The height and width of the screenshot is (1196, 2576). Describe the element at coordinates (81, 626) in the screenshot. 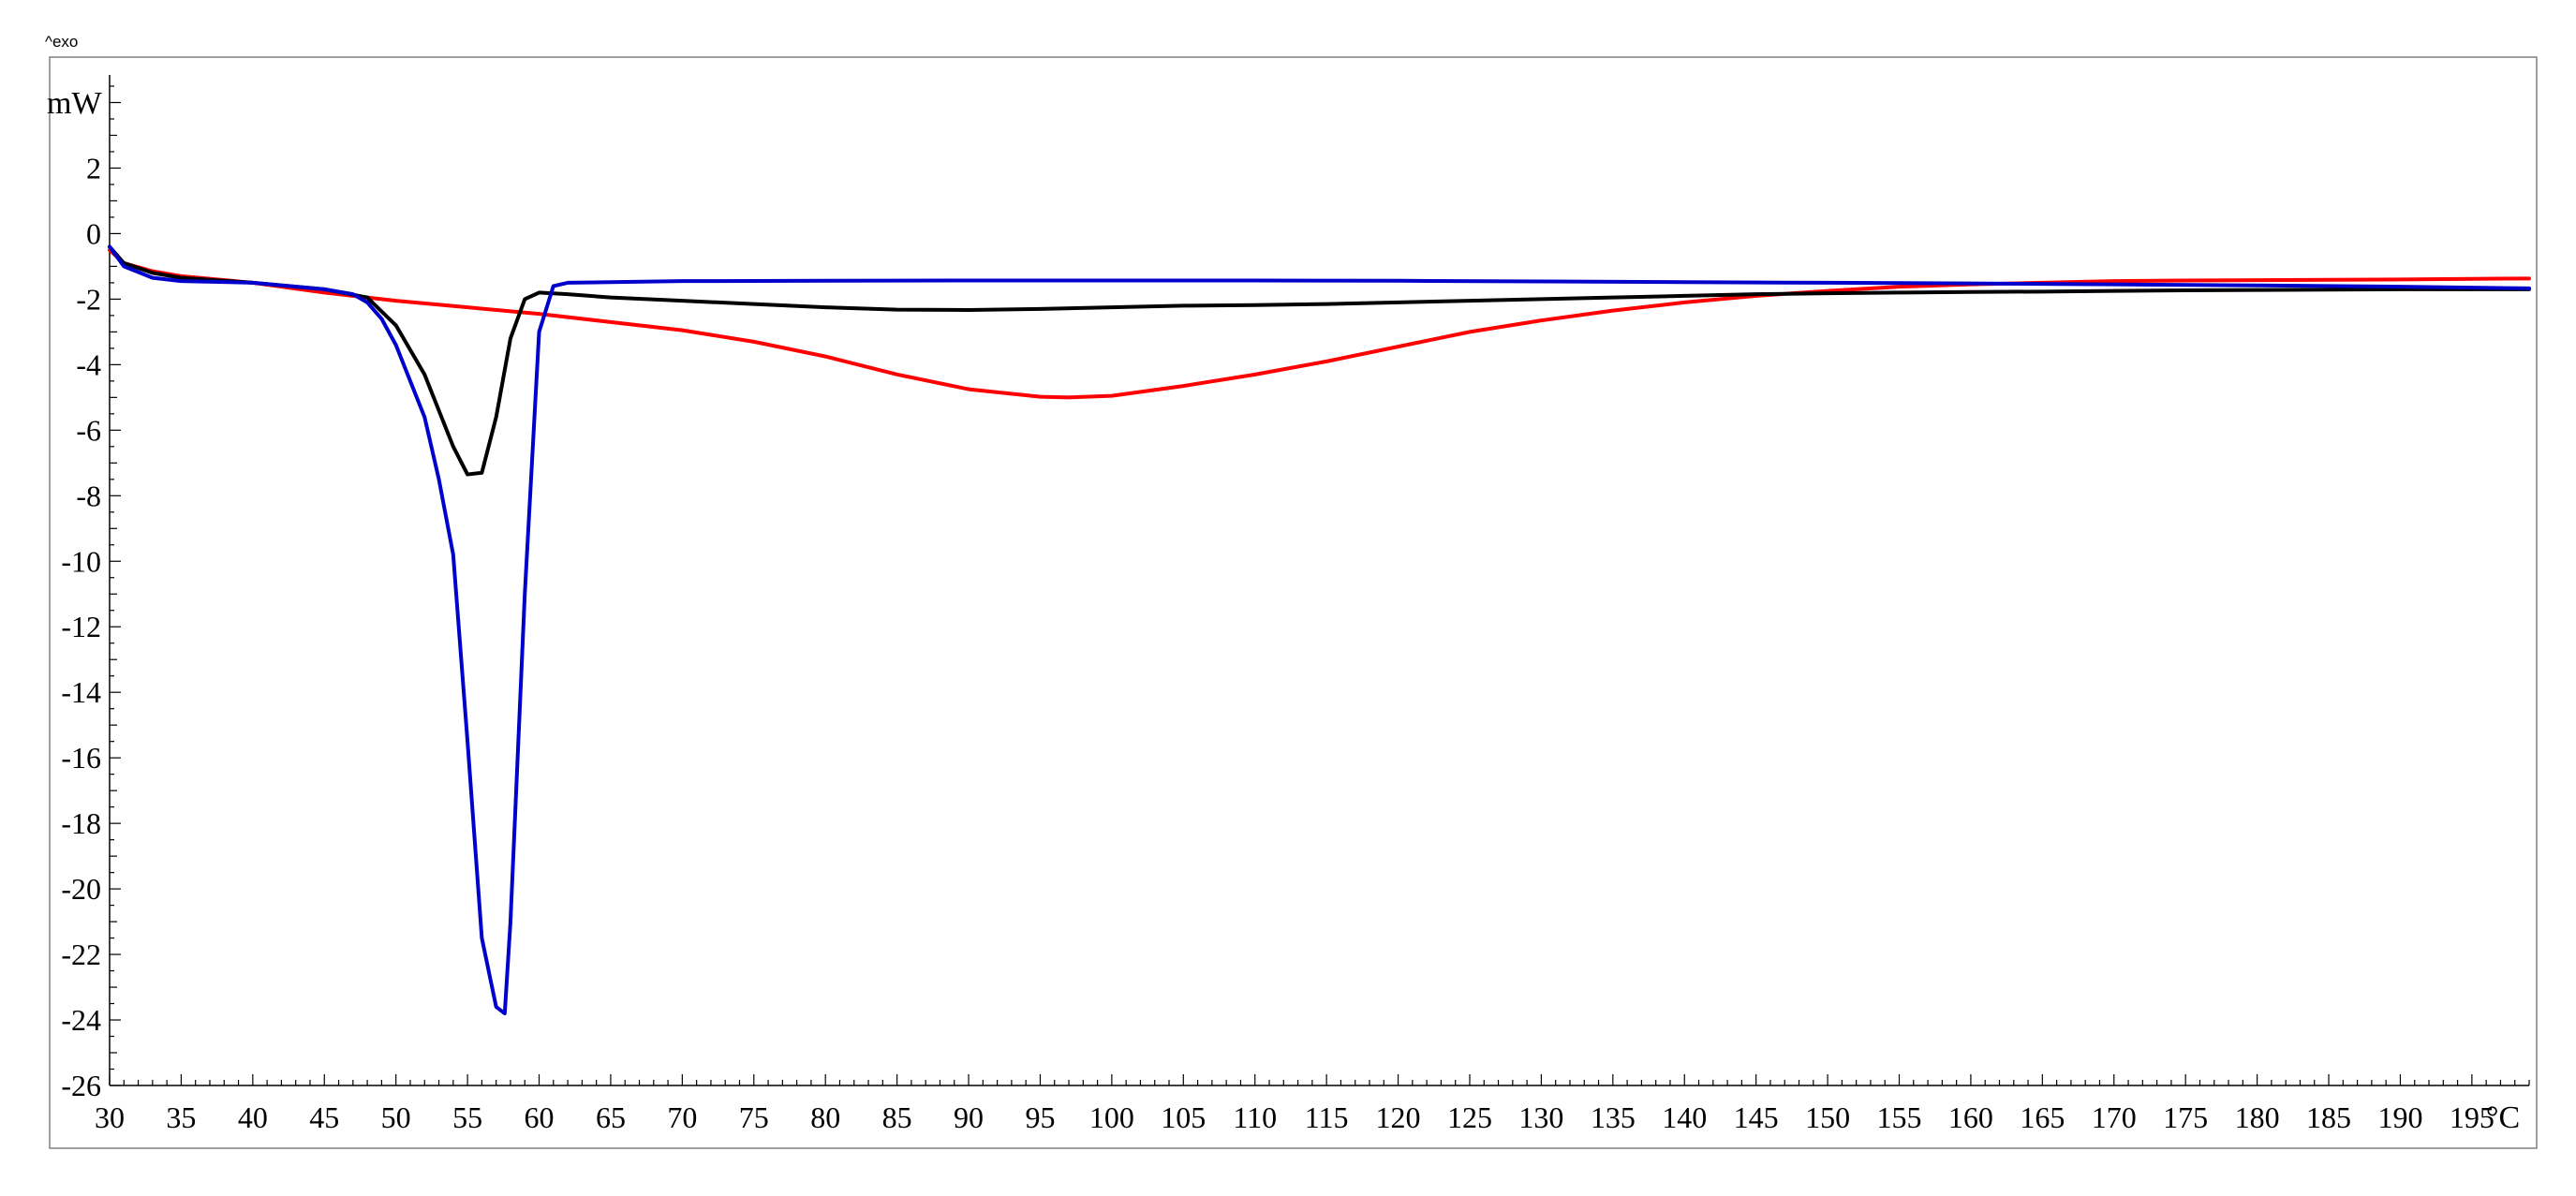

I see `y-tick-label: -12` at that location.